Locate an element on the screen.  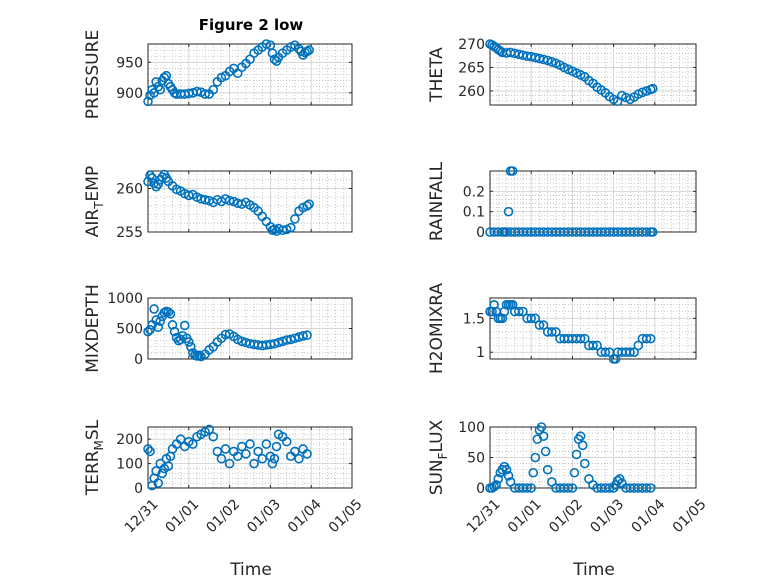
y-axis-label: MIXDEPTH is located at coordinates (93, 328).